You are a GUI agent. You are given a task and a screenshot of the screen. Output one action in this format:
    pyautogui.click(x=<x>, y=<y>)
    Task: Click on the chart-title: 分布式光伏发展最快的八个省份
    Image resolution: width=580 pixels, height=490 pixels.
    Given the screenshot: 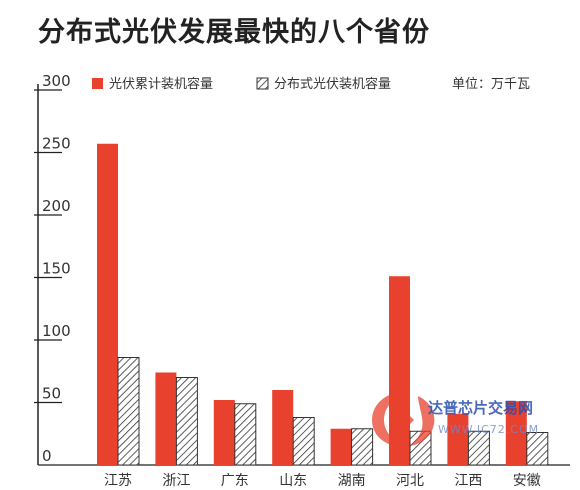 What is the action you would take?
    pyautogui.click(x=234, y=32)
    